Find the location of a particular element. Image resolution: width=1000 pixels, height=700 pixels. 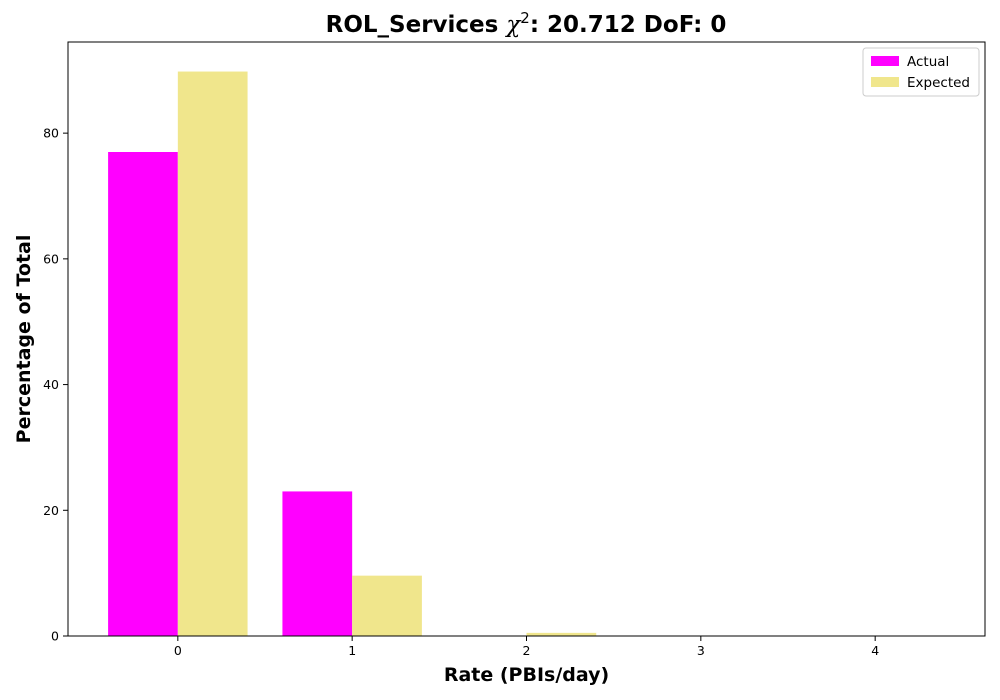

y-tick-label: 40 is located at coordinates (51, 384).